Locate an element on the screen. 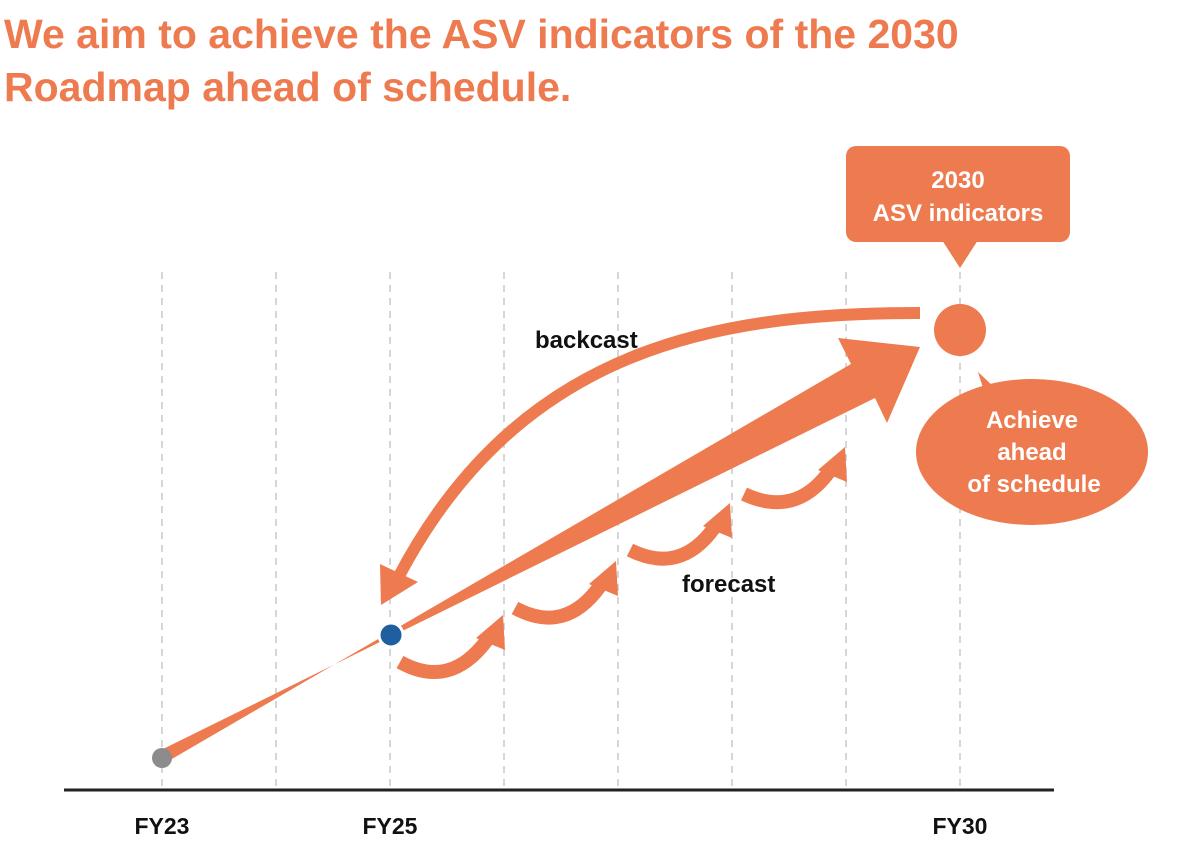  current-point-fy25 is located at coordinates (391, 635).